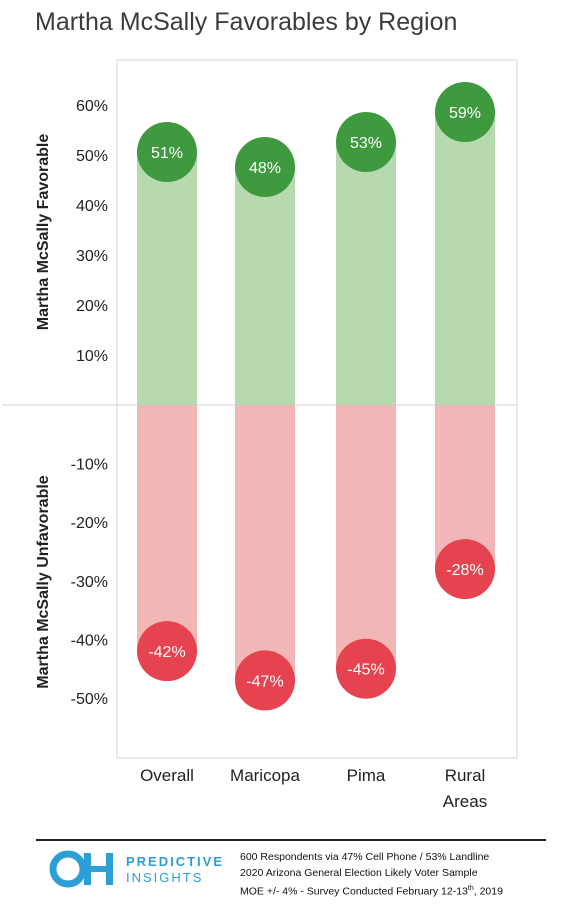  What do you see at coordinates (89, 523) in the screenshot?
I see `y-tick-label: -20%` at bounding box center [89, 523].